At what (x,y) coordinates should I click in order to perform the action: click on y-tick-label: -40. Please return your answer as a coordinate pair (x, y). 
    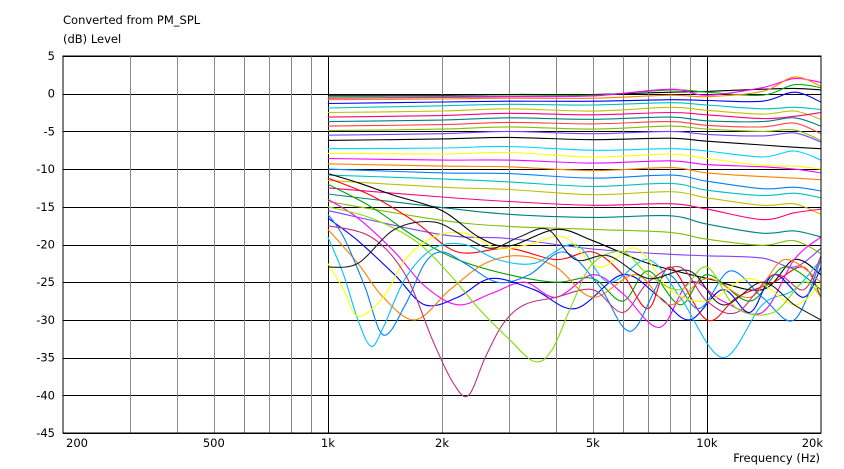
    Looking at the image, I should click on (45, 395).